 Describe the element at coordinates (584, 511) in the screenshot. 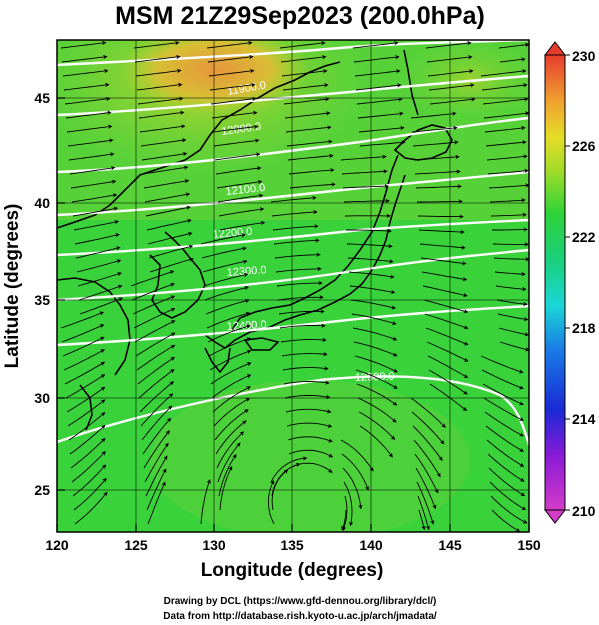

I see `colorbar-tick-label: 210` at that location.